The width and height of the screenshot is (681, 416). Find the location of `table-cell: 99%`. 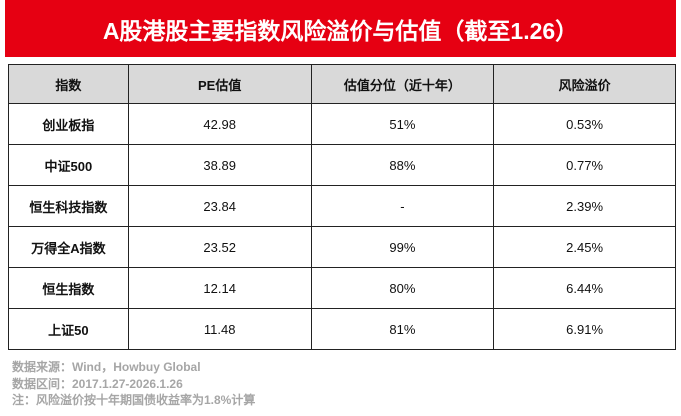

table-cell: 99% is located at coordinates (402, 247).